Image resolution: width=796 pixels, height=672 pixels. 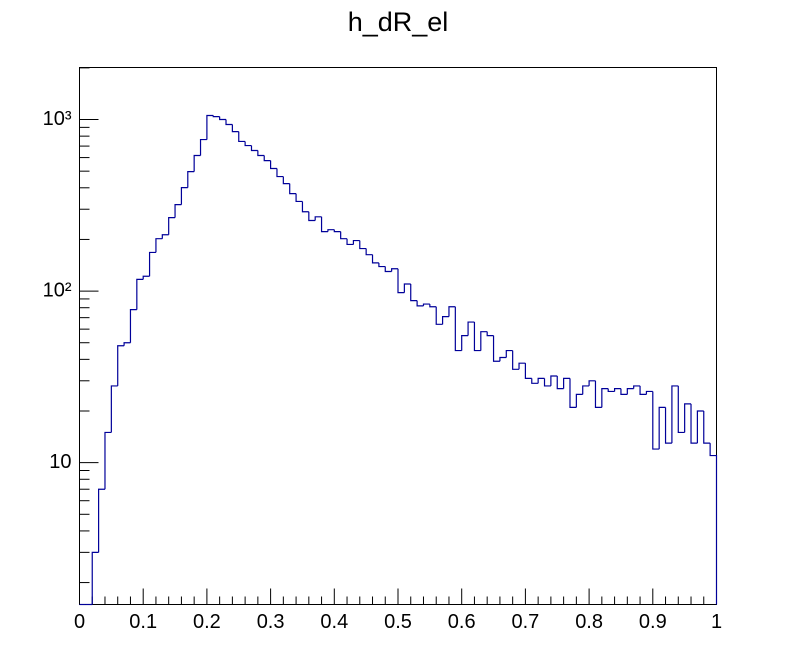 I want to click on x-tick-label: 1, so click(x=716, y=622).